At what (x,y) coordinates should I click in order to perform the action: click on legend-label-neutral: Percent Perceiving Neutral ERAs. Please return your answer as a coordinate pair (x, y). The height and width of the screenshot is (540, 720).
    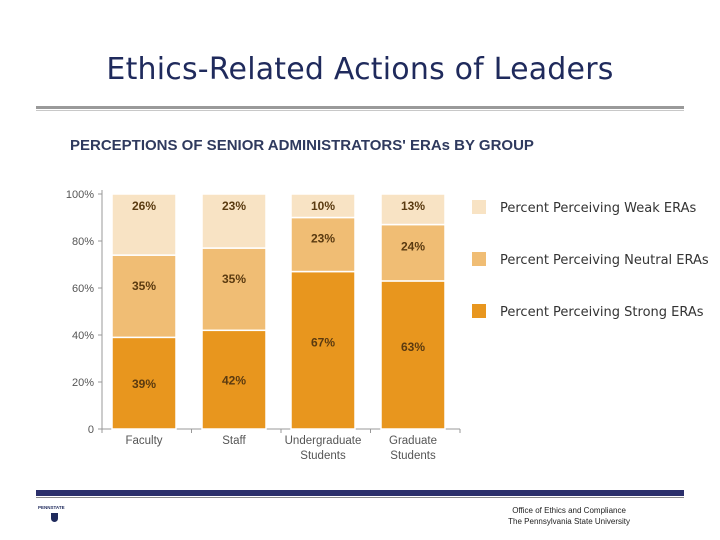
    Looking at the image, I should click on (604, 260).